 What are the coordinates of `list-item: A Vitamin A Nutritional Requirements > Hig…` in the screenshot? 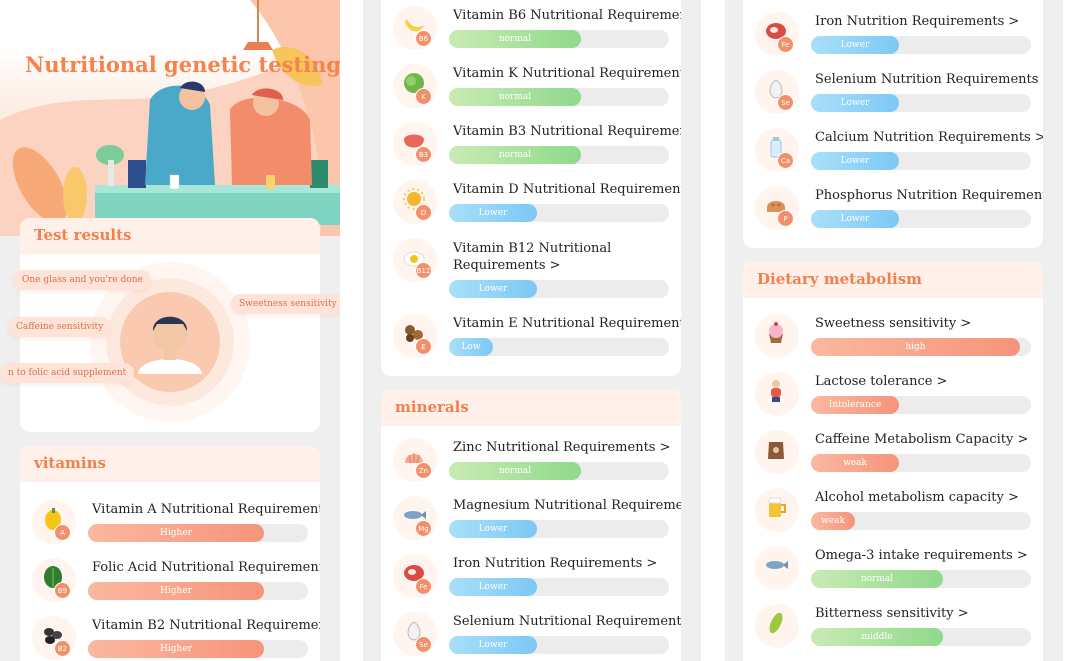 It's located at (176, 527).